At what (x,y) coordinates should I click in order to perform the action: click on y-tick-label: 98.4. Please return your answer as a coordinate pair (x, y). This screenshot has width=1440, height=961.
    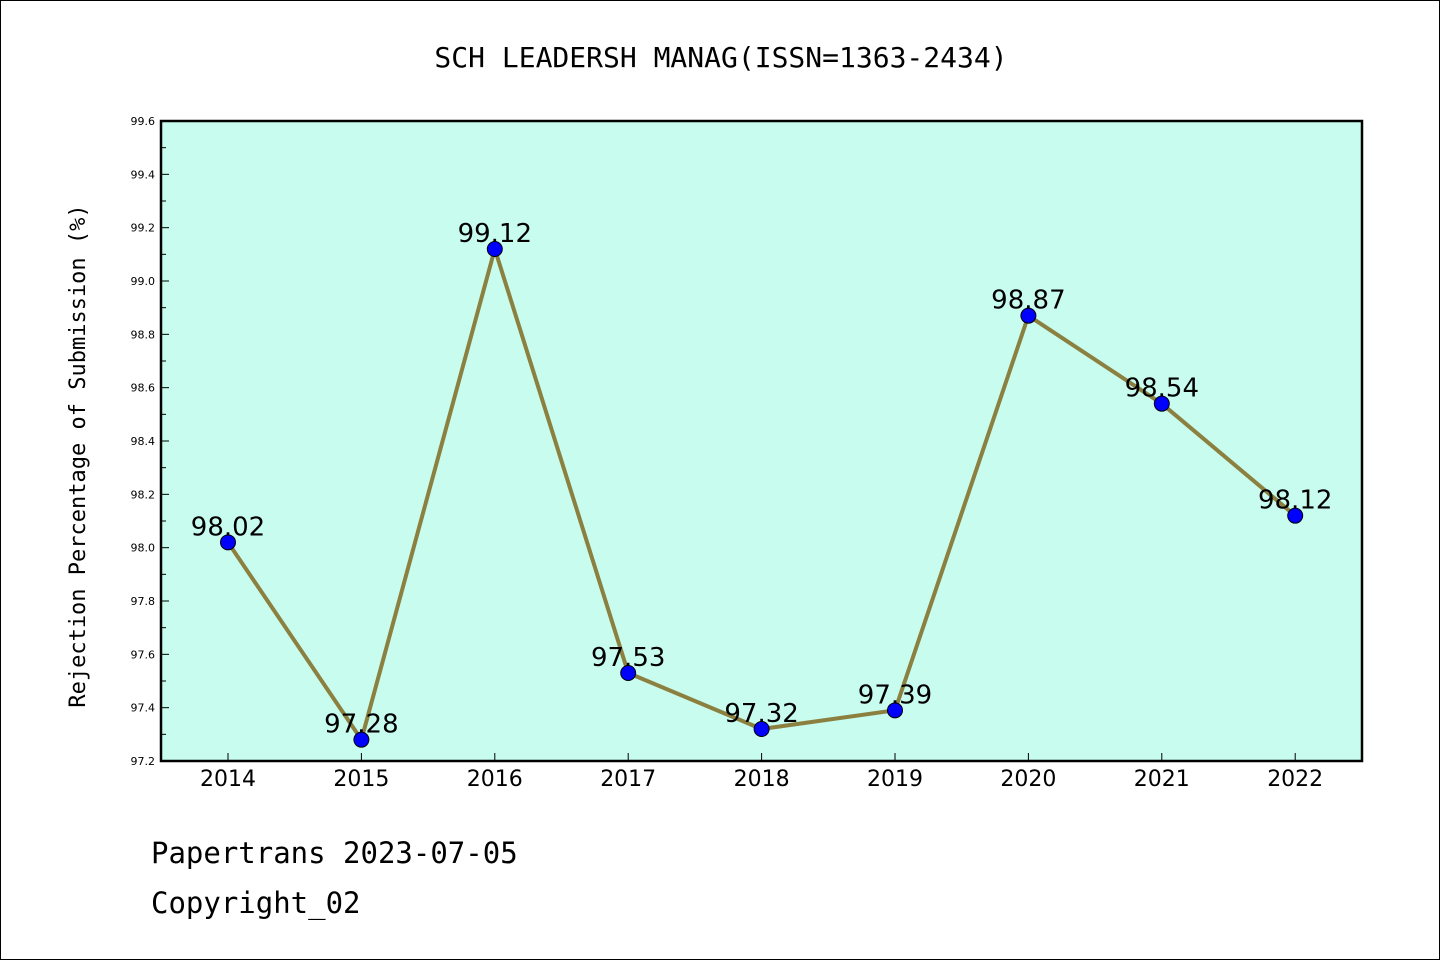
    Looking at the image, I should click on (143, 441).